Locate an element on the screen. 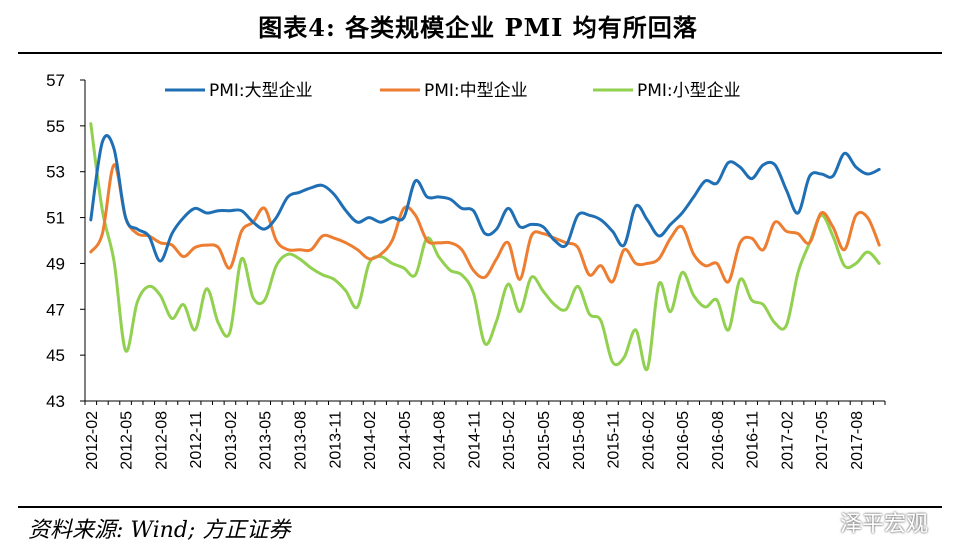 Image resolution: width=956 pixels, height=554 pixels. legend-label: PMI:大型企业 is located at coordinates (261, 91).